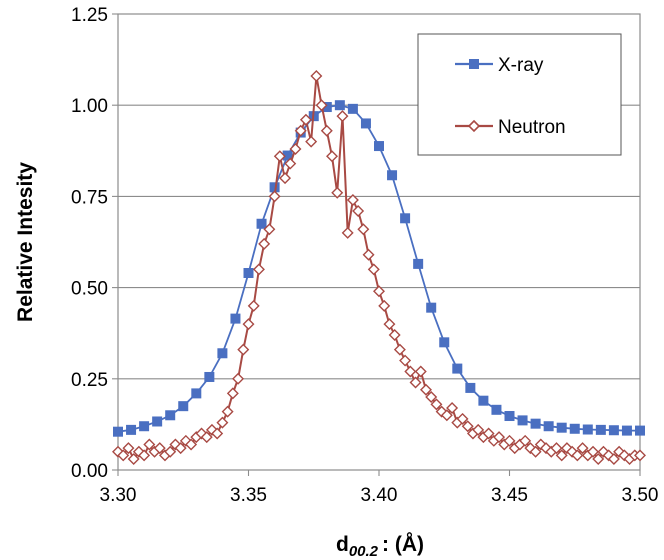 The image size is (664, 560). What do you see at coordinates (89, 106) in the screenshot?
I see `y-tick-label: 1.00` at bounding box center [89, 106].